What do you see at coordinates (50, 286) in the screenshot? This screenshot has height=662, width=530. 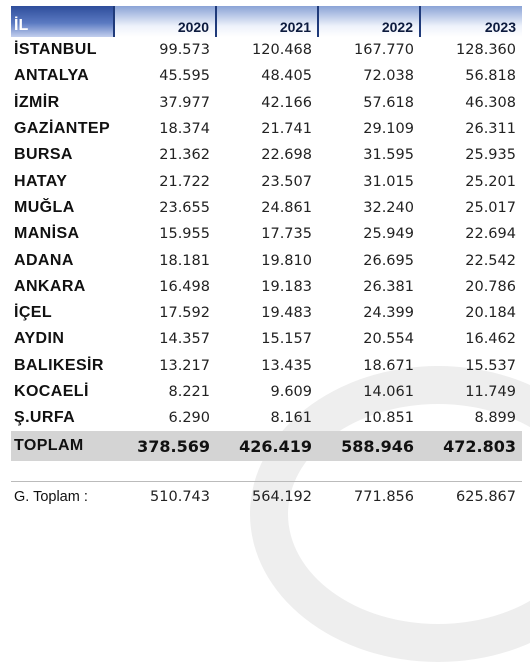 I see `row-label: ANKARA` at bounding box center [50, 286].